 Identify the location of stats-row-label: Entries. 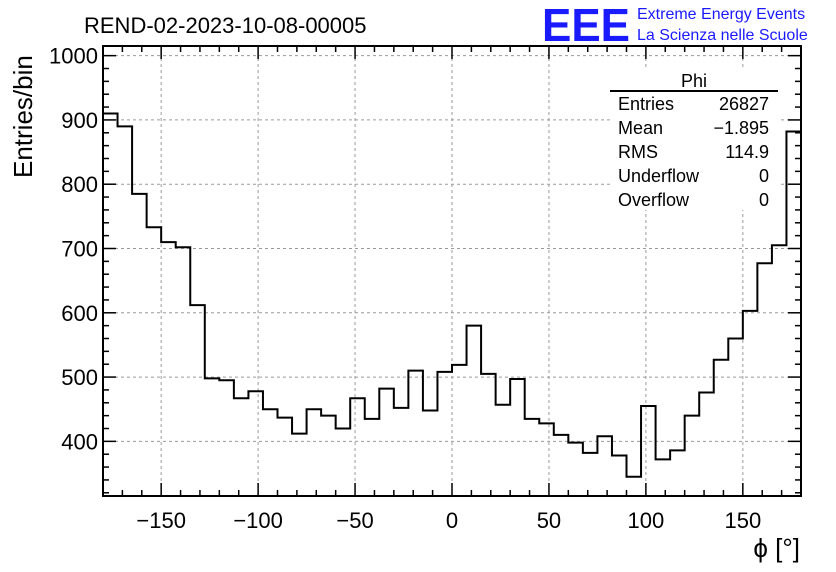
(646, 104).